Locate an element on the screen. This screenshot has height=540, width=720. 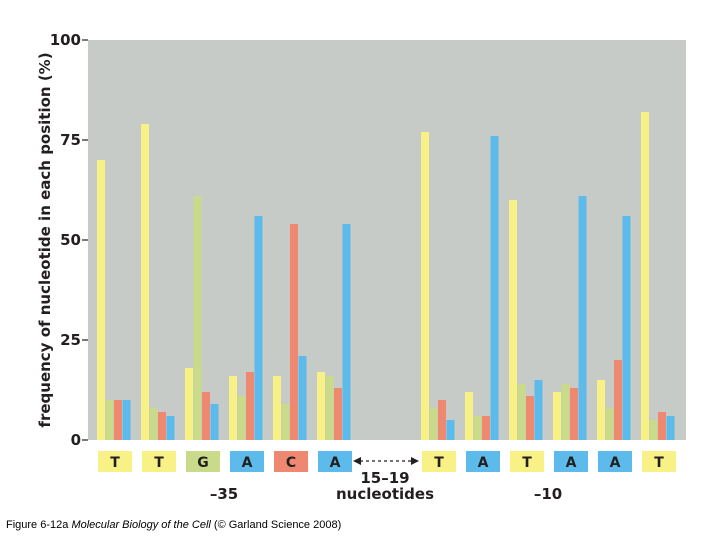
y-axis: 0 25 50 75 100 is located at coordinates (69, 240).